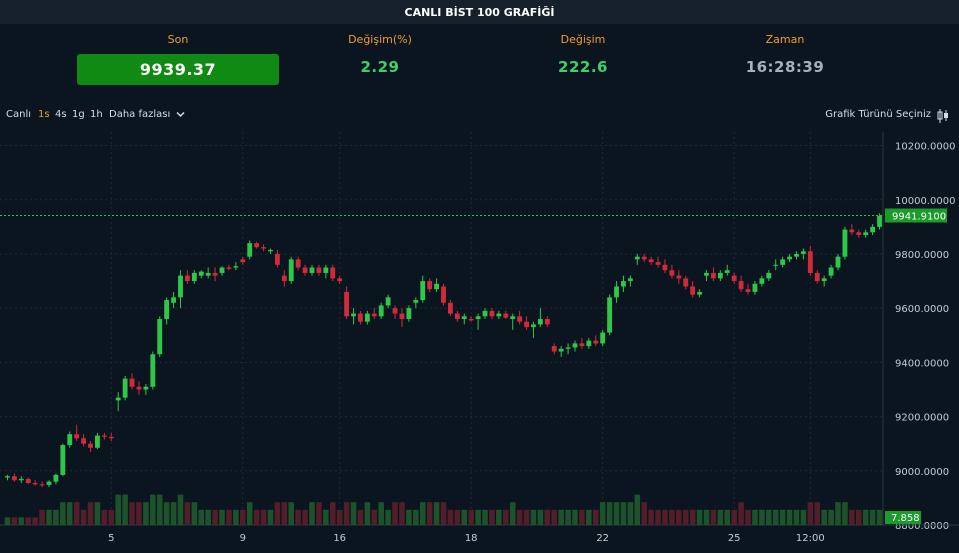 The height and width of the screenshot is (553, 959). What do you see at coordinates (922, 526) in the screenshot?
I see `y-tick-label-7: 8800.0000` at bounding box center [922, 526].